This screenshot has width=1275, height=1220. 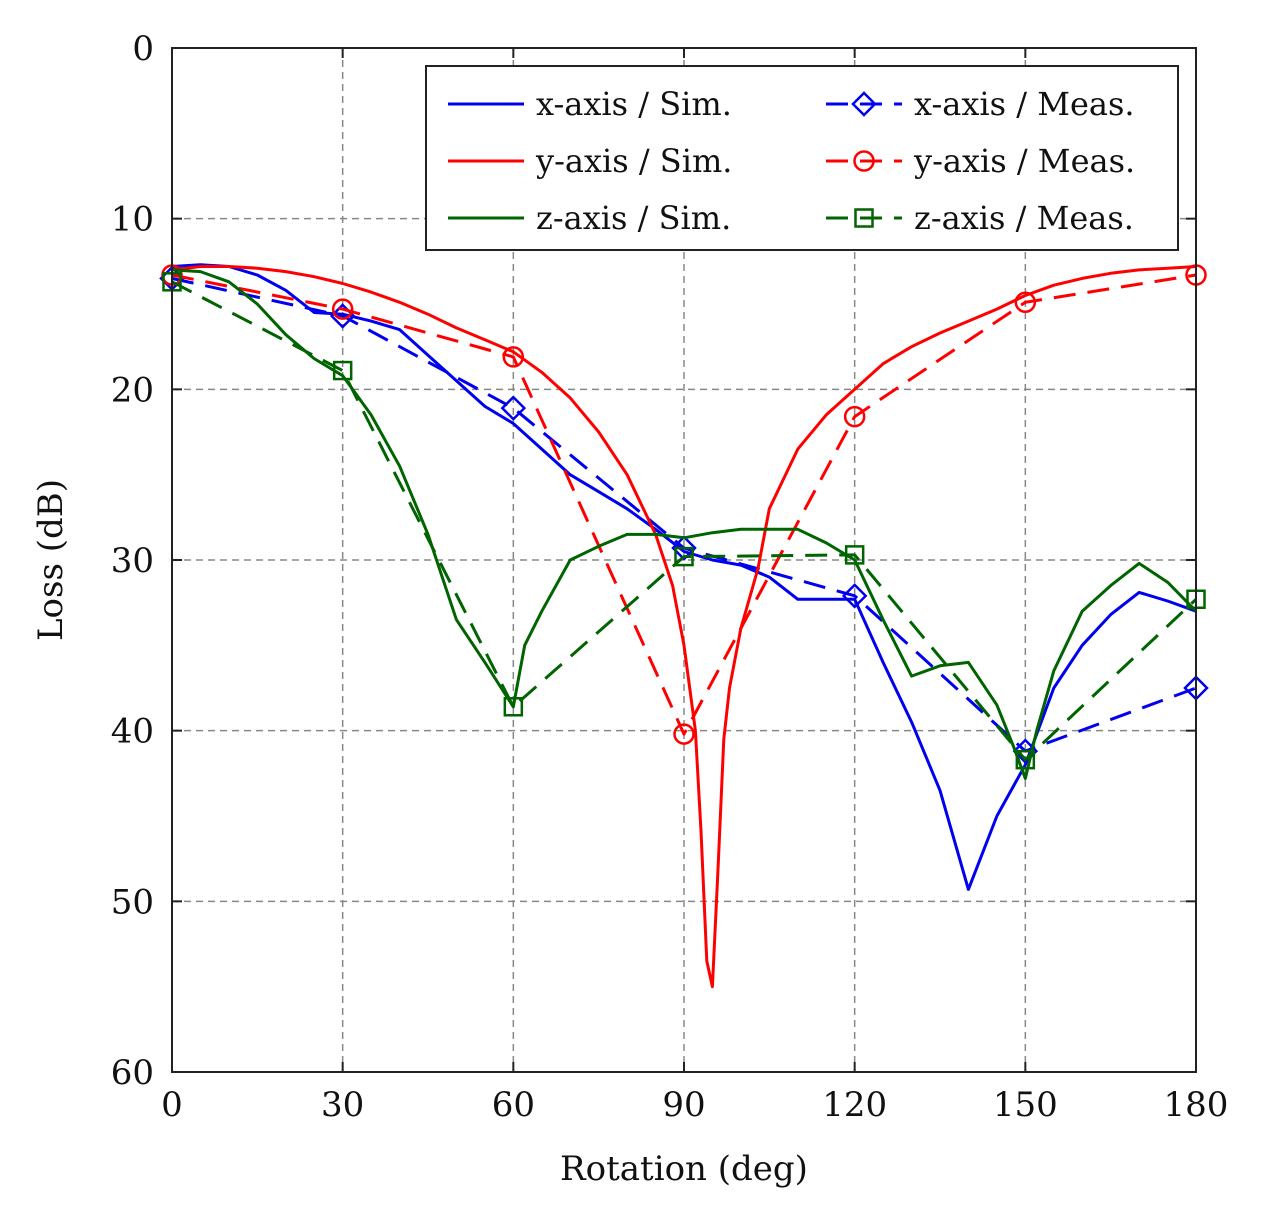 What do you see at coordinates (132, 732) in the screenshot?
I see `y-tick-label: 40` at bounding box center [132, 732].